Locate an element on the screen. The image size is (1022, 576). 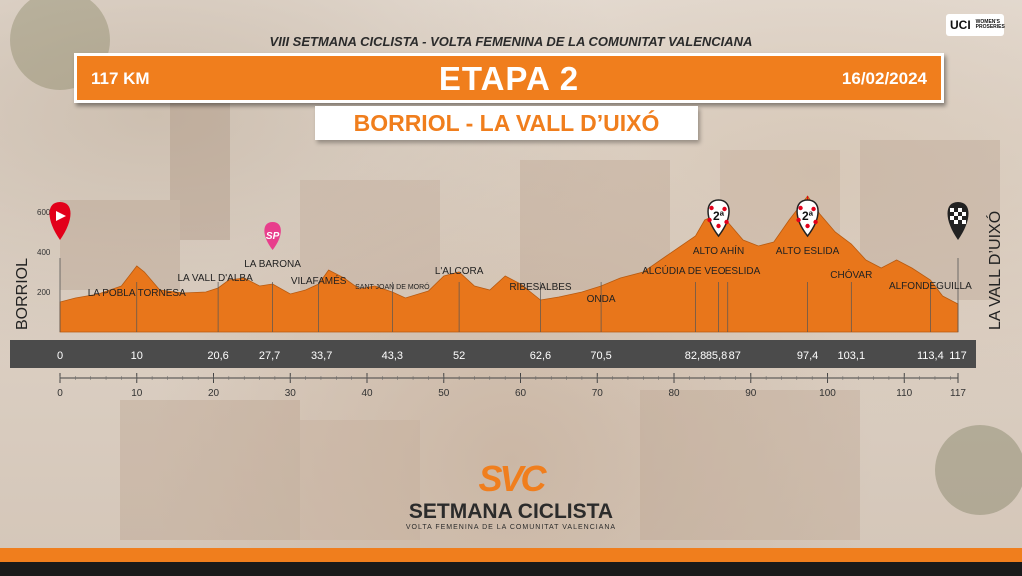
x-tick-label: 20 is located at coordinates (214, 393).